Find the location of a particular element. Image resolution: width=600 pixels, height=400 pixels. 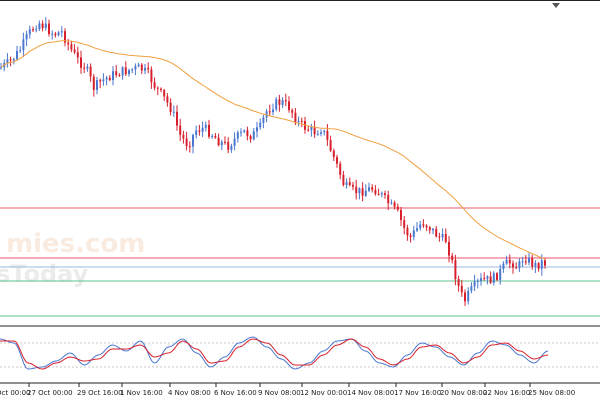

x-tick-label: 1 Nov 16:00 is located at coordinates (141, 393).